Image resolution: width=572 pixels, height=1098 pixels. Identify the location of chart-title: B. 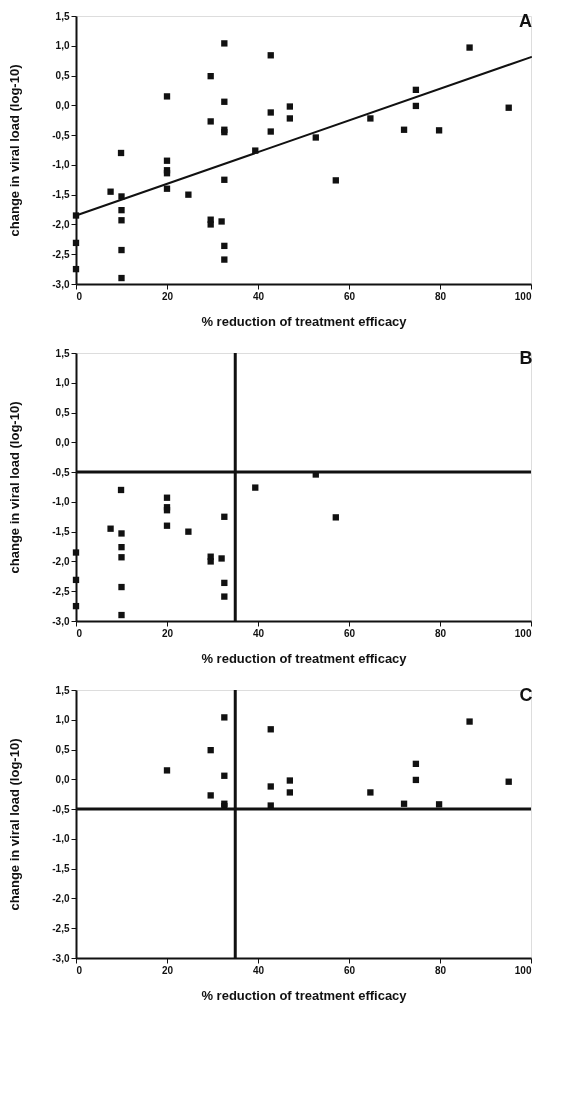
(526, 358).